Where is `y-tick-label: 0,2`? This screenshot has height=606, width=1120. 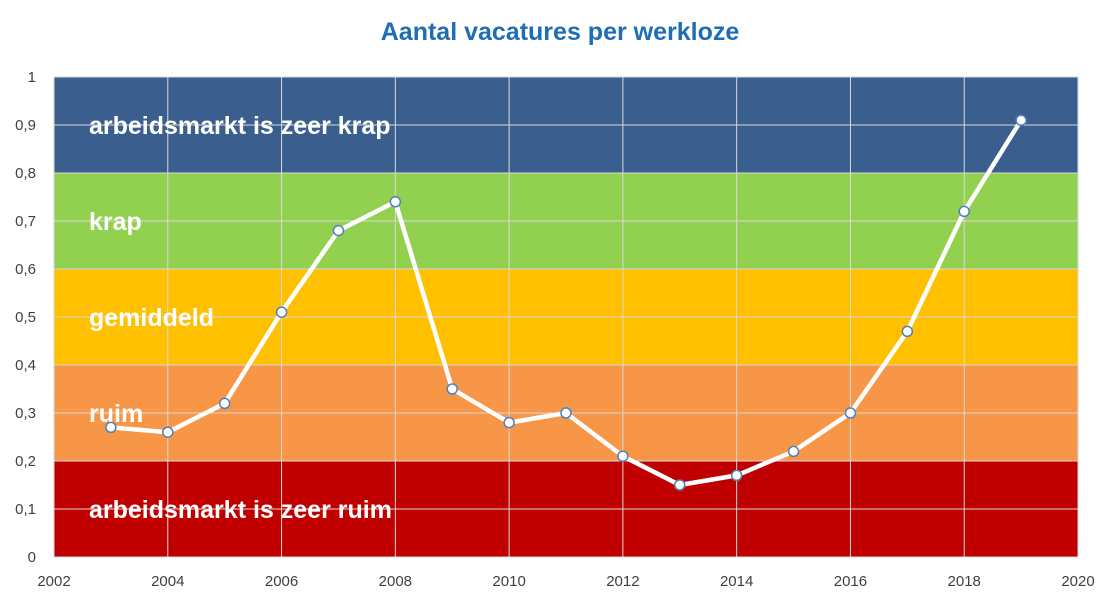 y-tick-label: 0,2 is located at coordinates (25, 461).